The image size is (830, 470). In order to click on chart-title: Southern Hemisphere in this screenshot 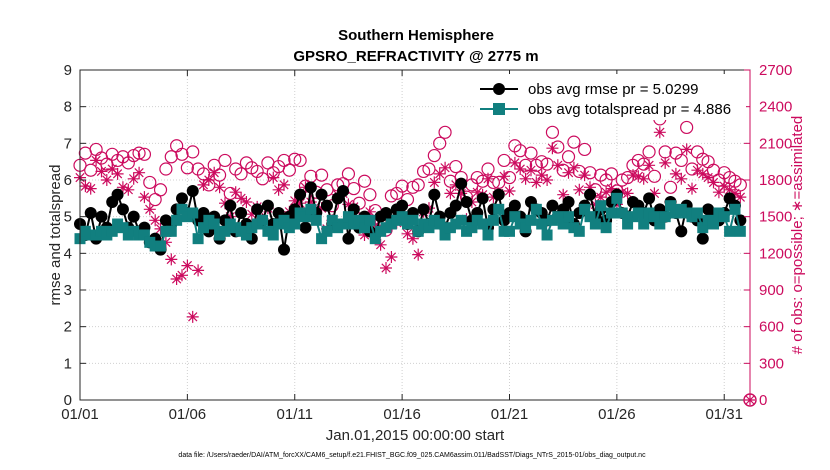, I will do `click(416, 35)`.